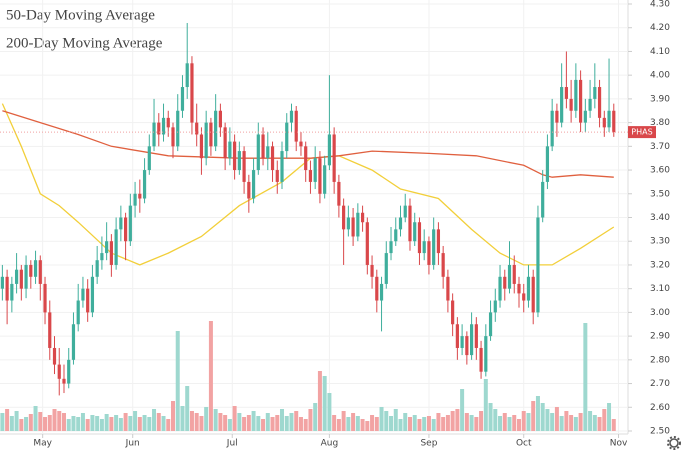 This screenshot has width=688, height=452. What do you see at coordinates (619, 444) in the screenshot?
I see `x-tick-label: Nov` at bounding box center [619, 444].